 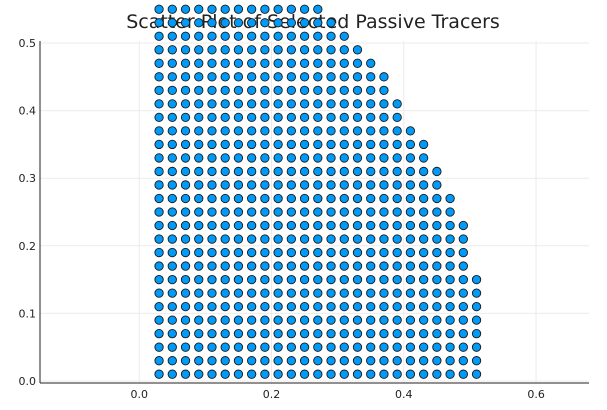 What do you see at coordinates (28, 381) in the screenshot?
I see `y-tick-label: 0.0` at bounding box center [28, 381].